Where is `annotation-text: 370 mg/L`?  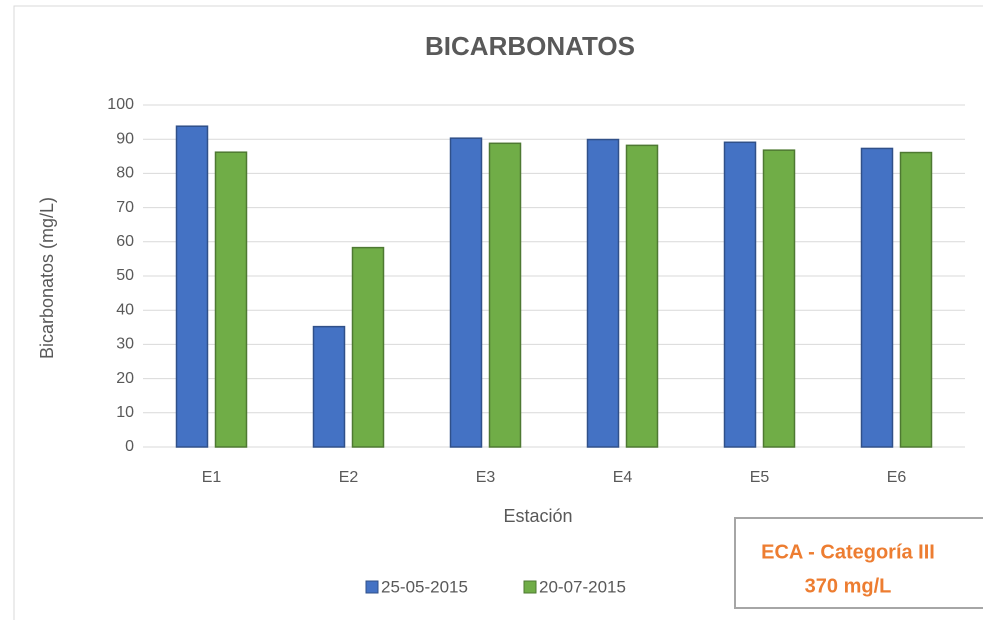
annotation-text: 370 mg/L is located at coordinates (848, 586).